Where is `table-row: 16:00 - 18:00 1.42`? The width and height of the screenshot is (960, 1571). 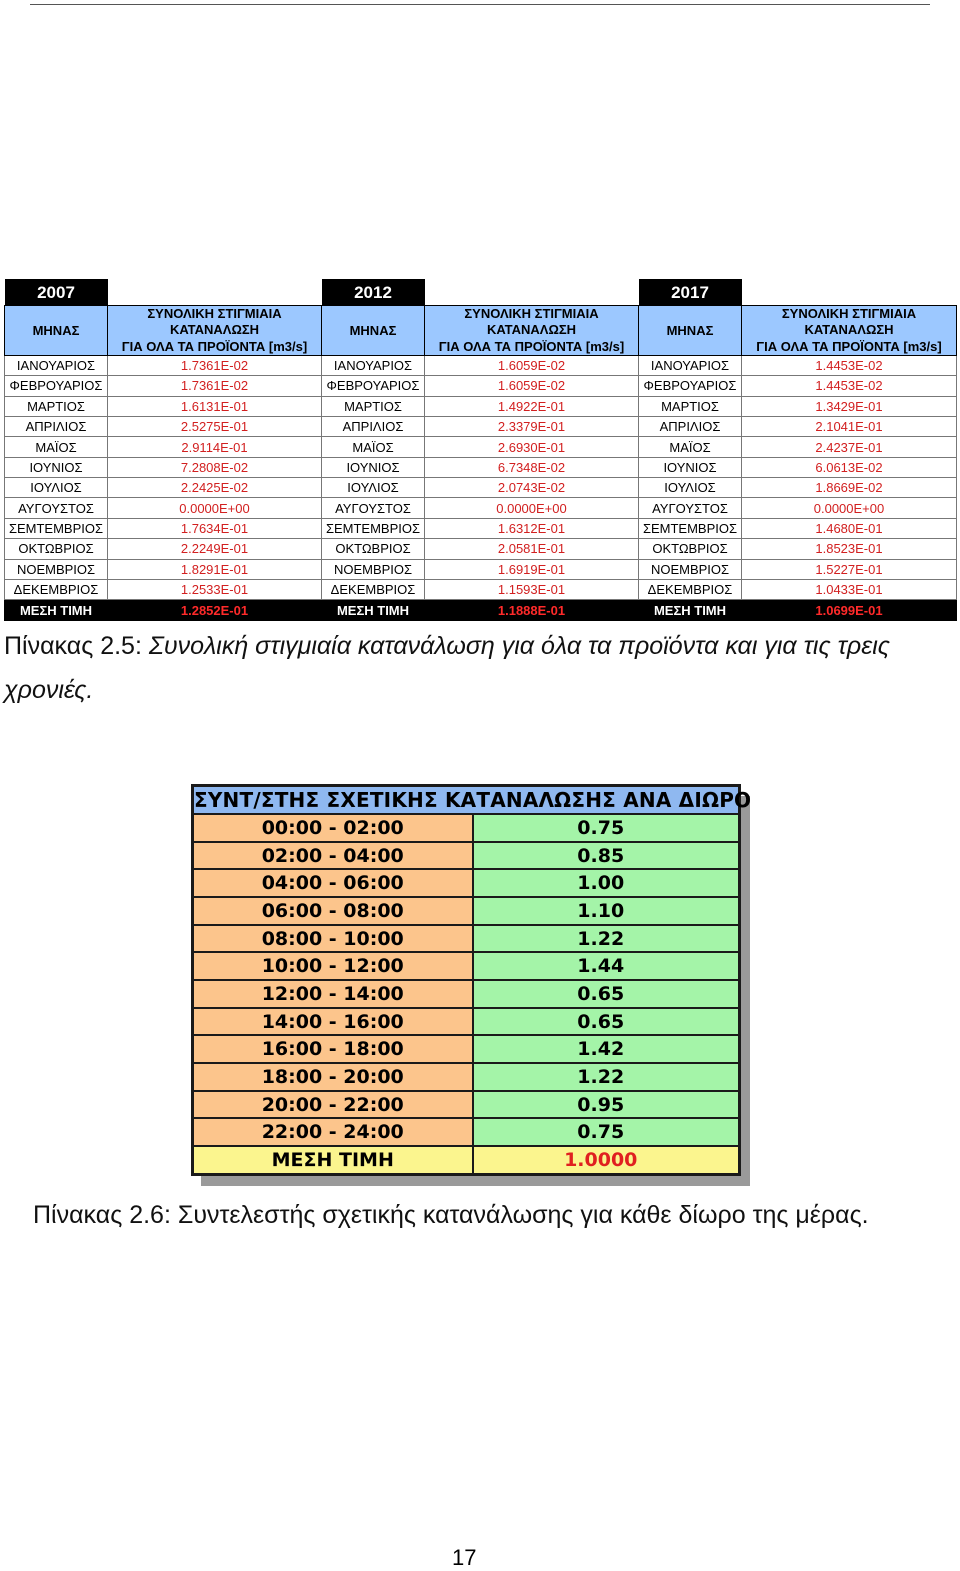
table-row: 16:00 - 18:00 1.42 is located at coordinates (466, 1049).